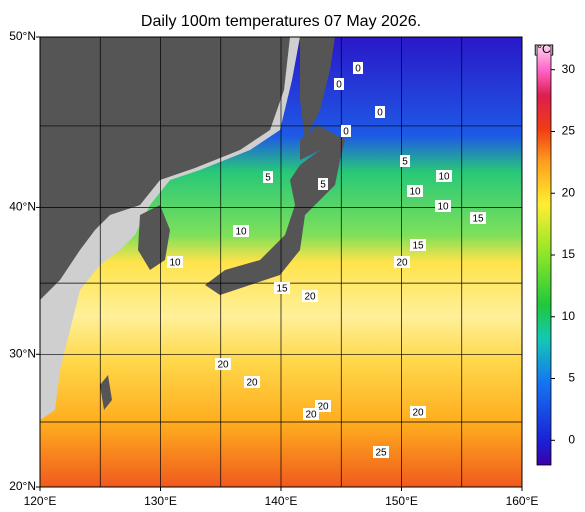  What do you see at coordinates (317, 88) in the screenshot?
I see `land-sakhalin` at bounding box center [317, 88].